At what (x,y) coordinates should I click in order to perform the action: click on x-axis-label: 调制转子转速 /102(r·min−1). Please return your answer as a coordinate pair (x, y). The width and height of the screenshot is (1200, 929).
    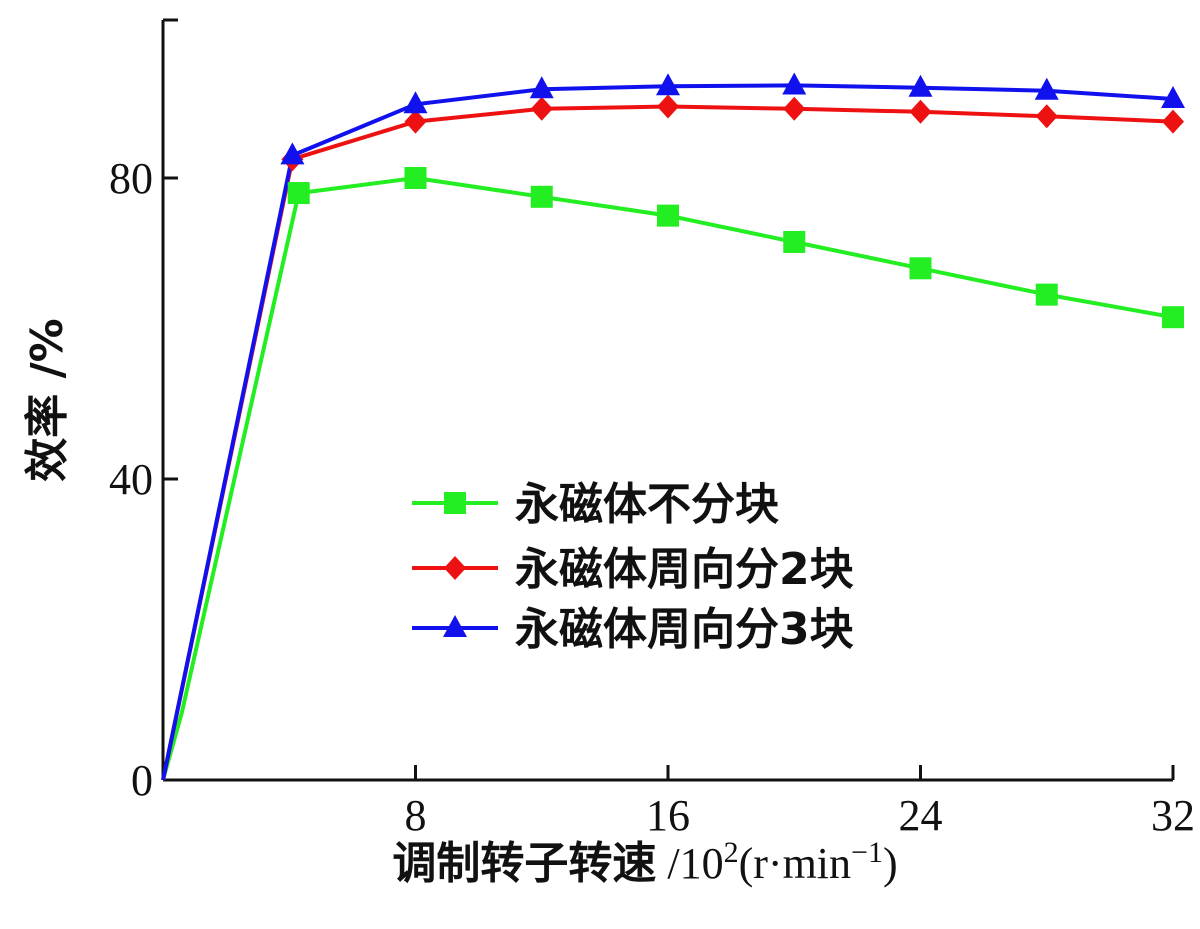
    Looking at the image, I should click on (644, 862).